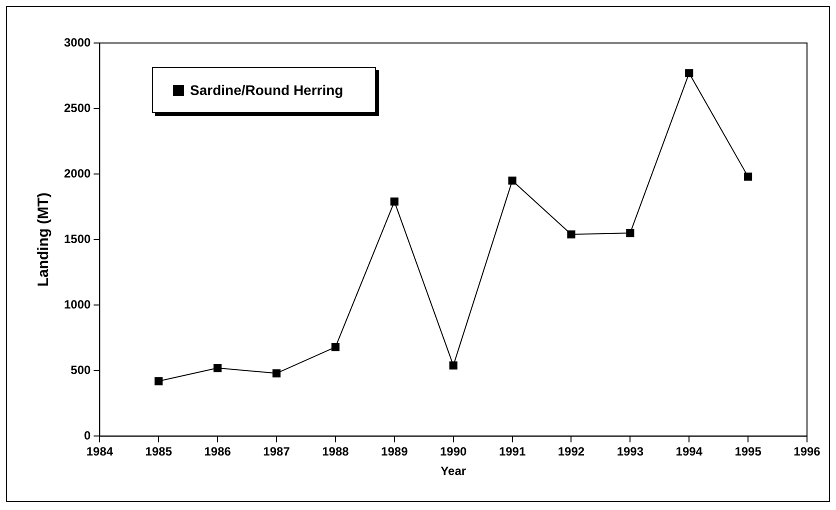 The width and height of the screenshot is (836, 510). Describe the element at coordinates (81, 369) in the screenshot. I see `y-tick-label: 500` at that location.